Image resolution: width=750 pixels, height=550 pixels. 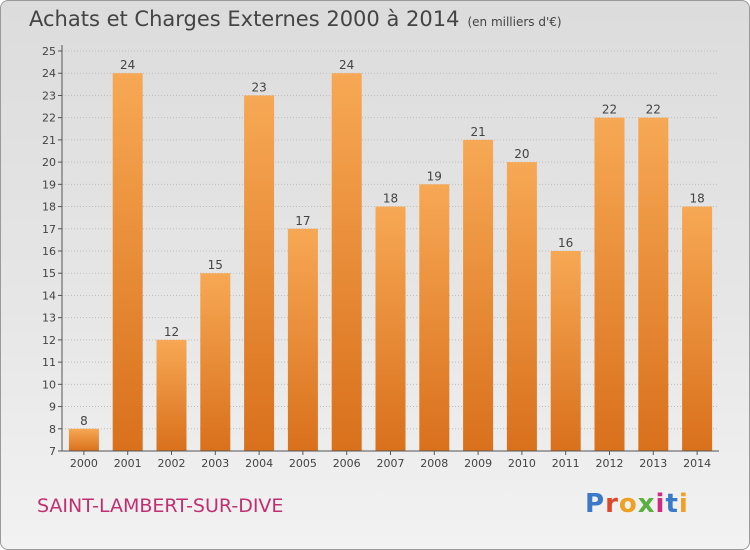 I want to click on y-tick-label: 14, so click(x=49, y=295).